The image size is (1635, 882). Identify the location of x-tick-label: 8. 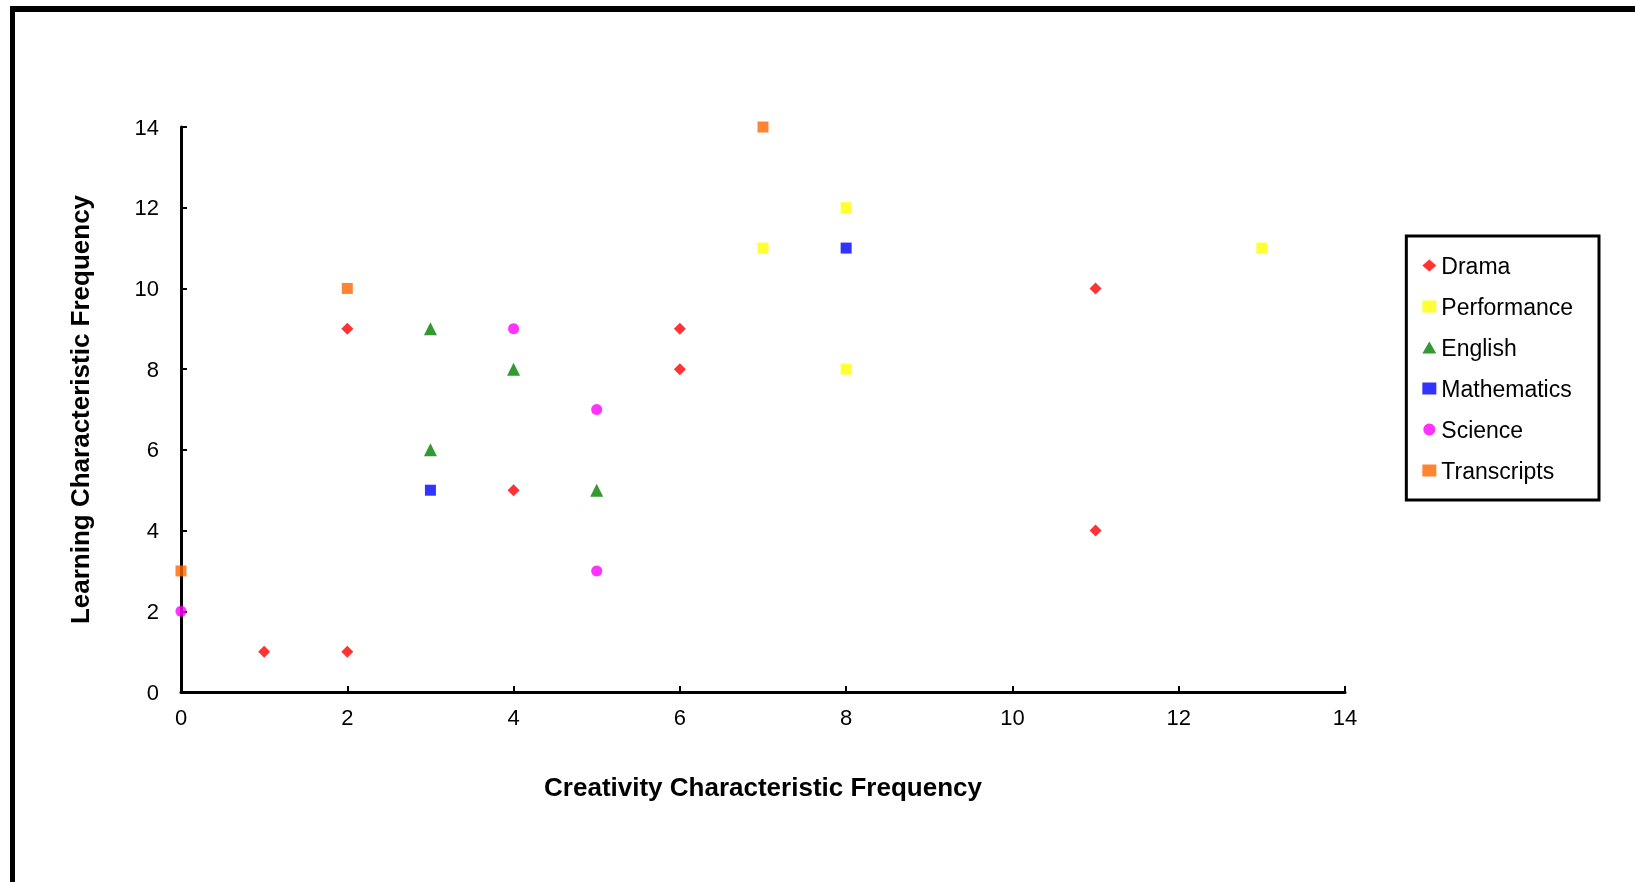
(846, 717).